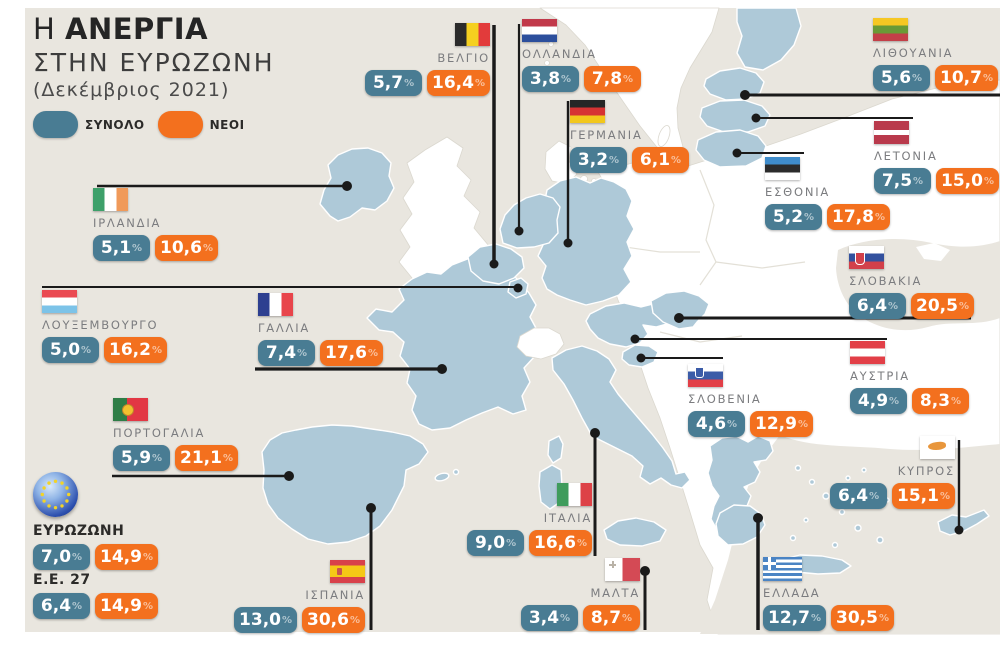 This screenshot has height=654, width=1000. I want to click on country-name: ΠΟΡΤΟΓΑΛΙΑ, so click(159, 433).